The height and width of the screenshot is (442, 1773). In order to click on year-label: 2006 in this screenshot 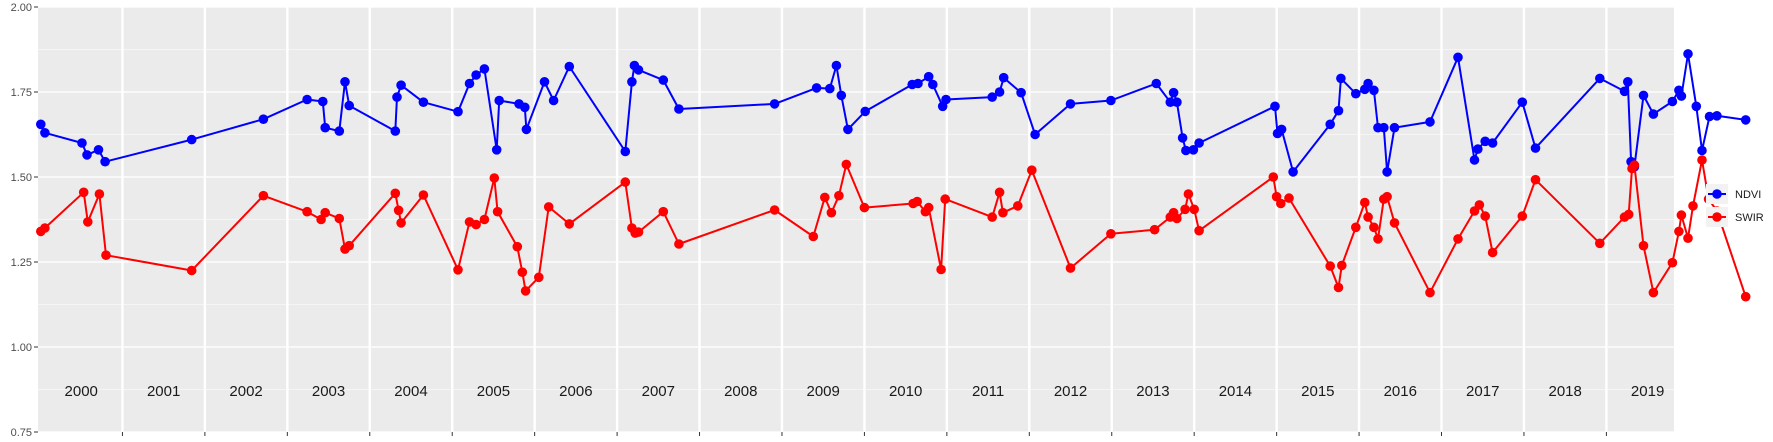, I will do `click(575, 391)`.